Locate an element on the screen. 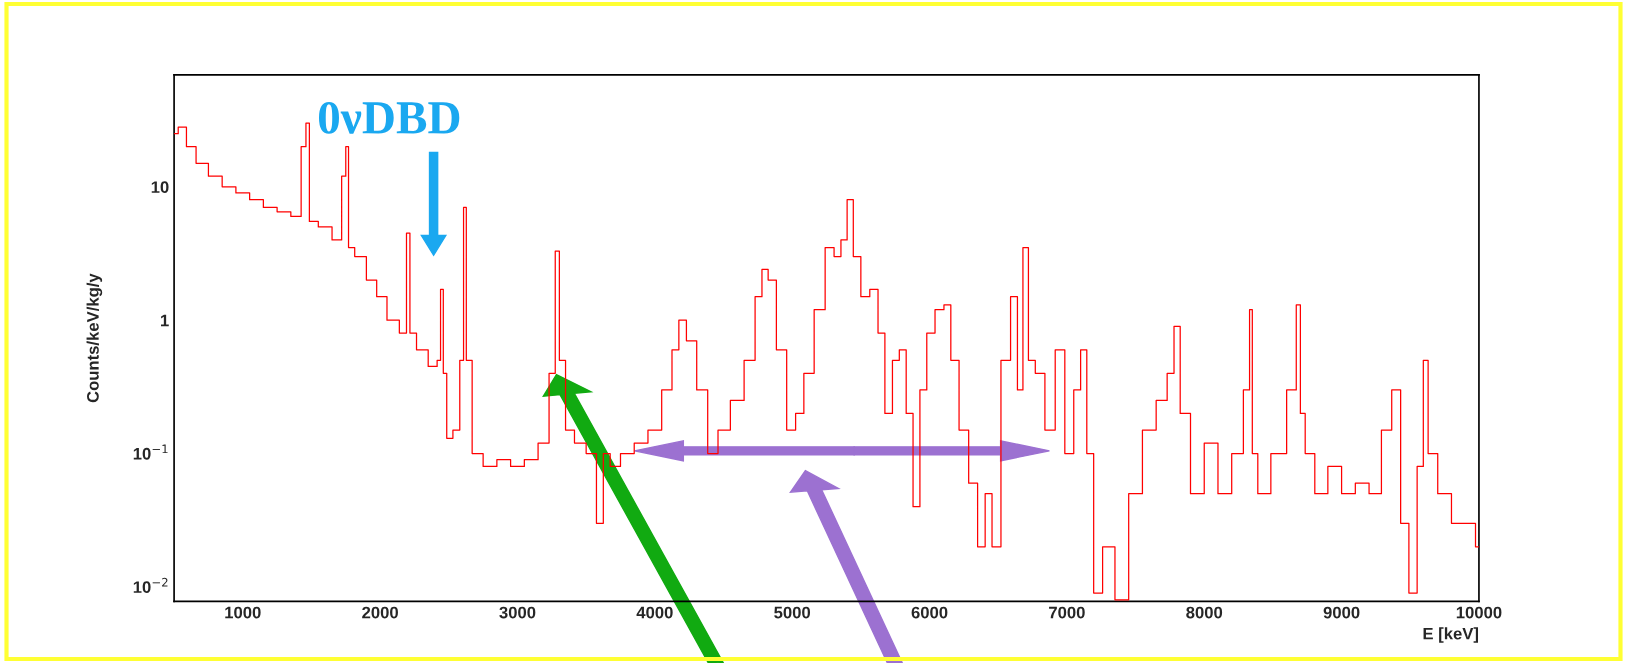 The width and height of the screenshot is (1627, 663). x-tick-label: 6000 is located at coordinates (929, 612).